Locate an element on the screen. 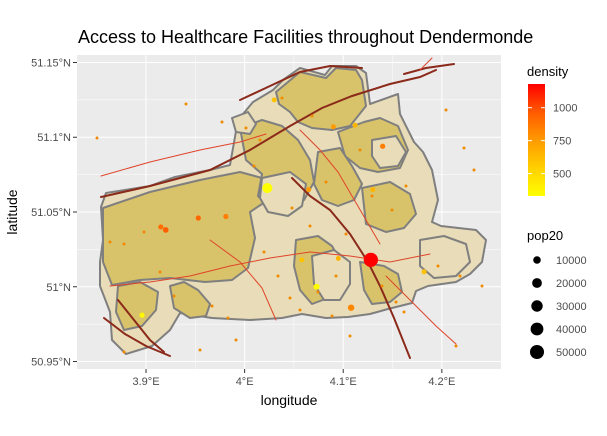  density-tick-label: 750 is located at coordinates (562, 142).